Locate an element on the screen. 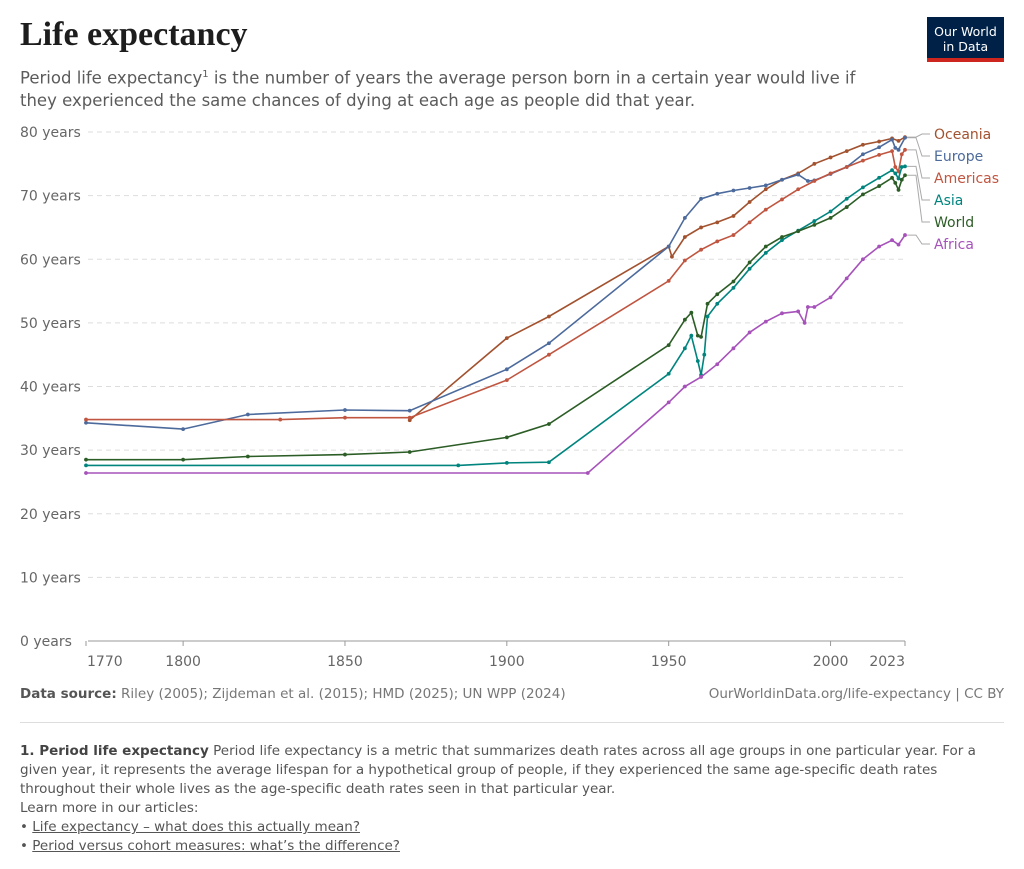 The image size is (1024, 869). y-tick-label: 0 years is located at coordinates (46, 642).